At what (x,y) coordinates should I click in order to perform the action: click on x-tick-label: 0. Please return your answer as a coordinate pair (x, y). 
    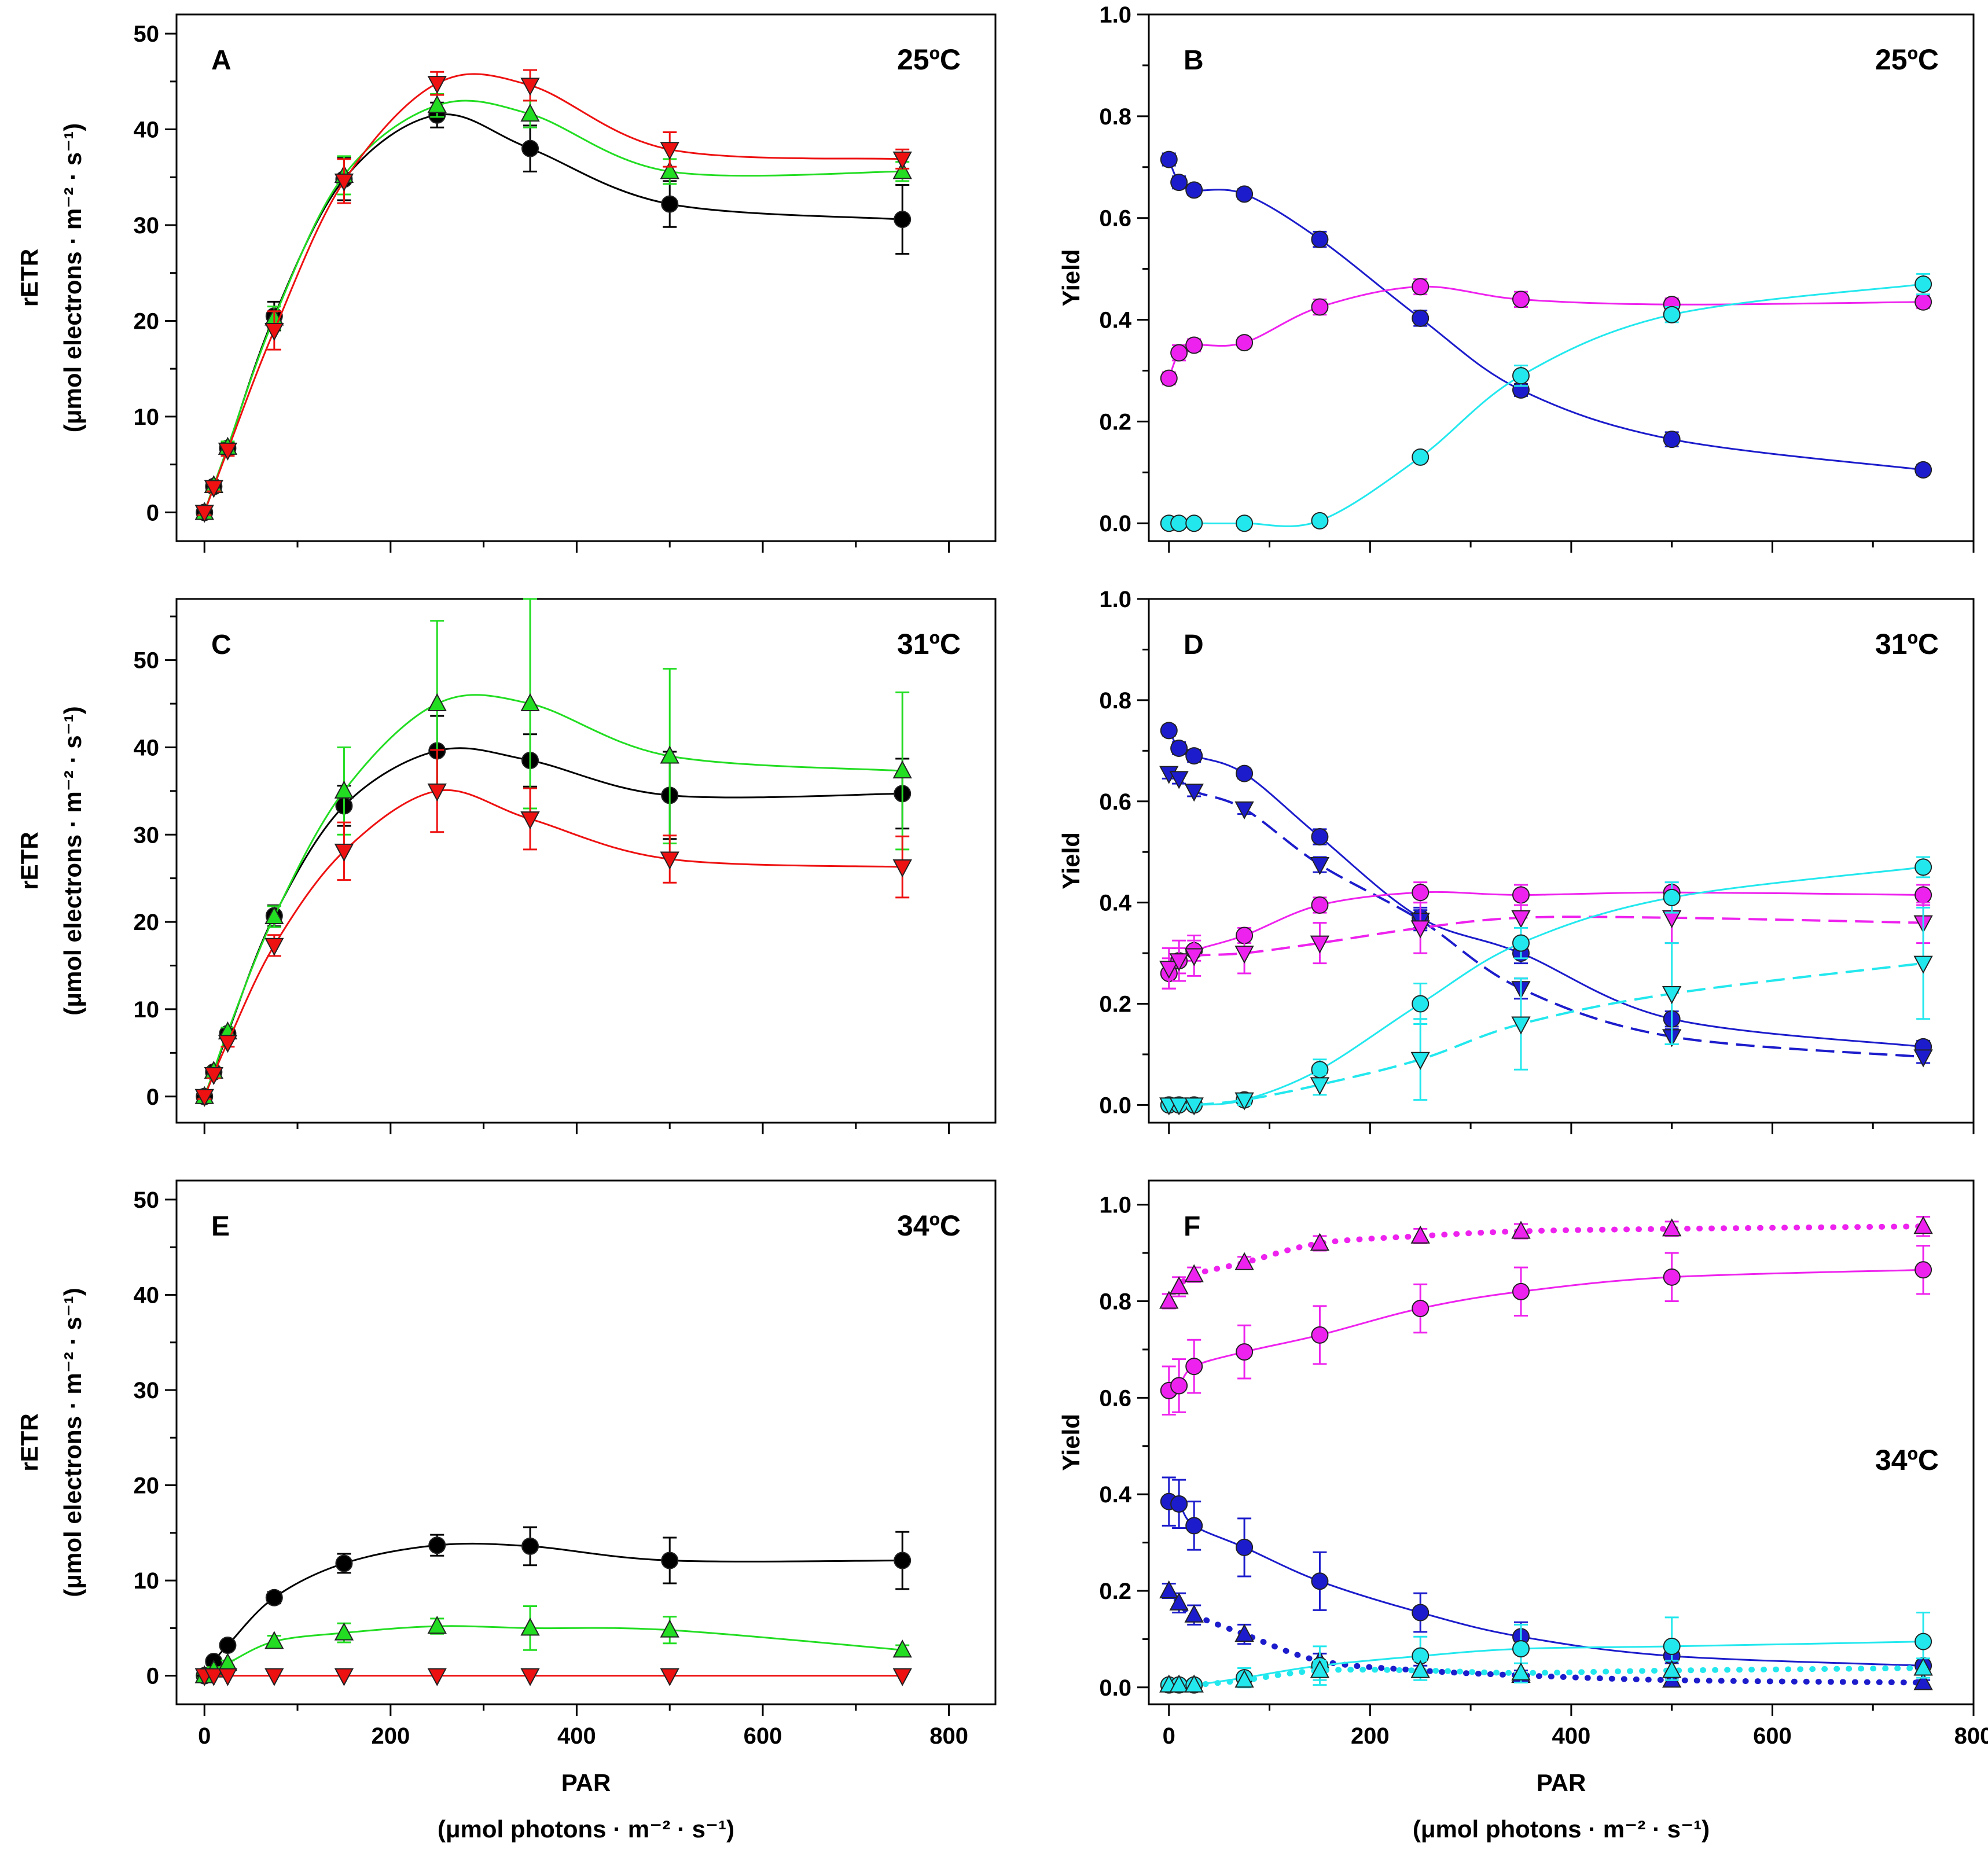
    Looking at the image, I should click on (204, 1736).